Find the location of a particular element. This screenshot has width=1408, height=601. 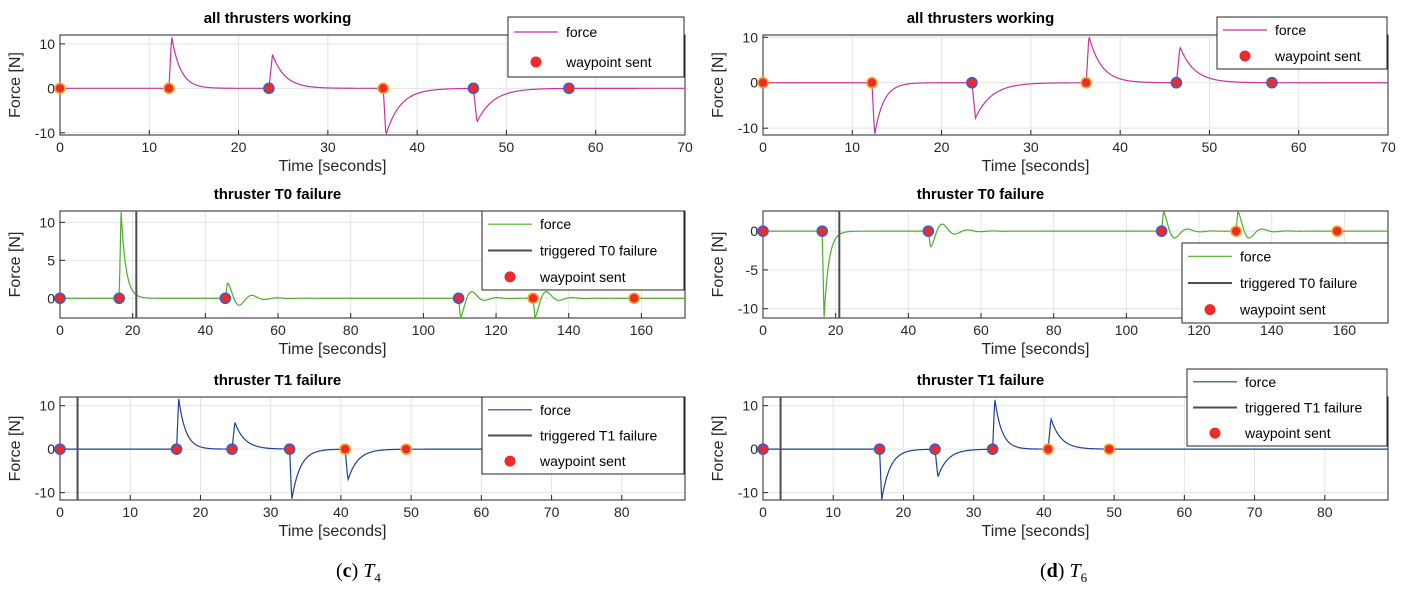

x-tick-label: 120 is located at coordinates (496, 330).